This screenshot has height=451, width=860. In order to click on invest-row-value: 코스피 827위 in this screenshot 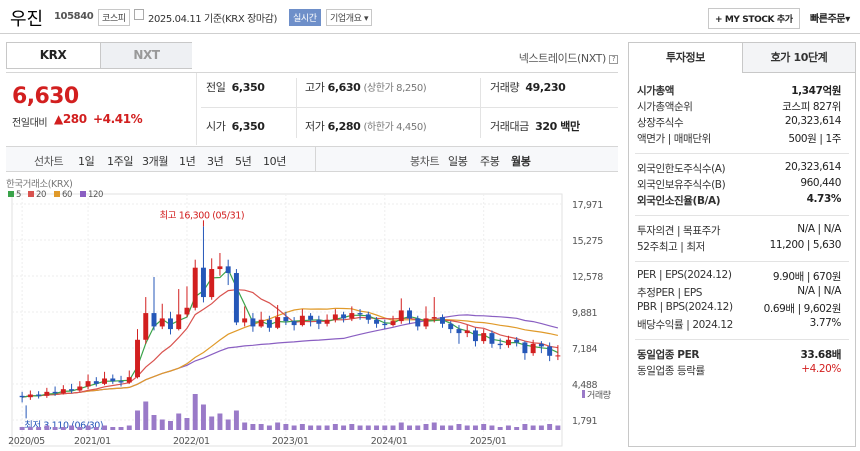, I will do `click(811, 107)`.